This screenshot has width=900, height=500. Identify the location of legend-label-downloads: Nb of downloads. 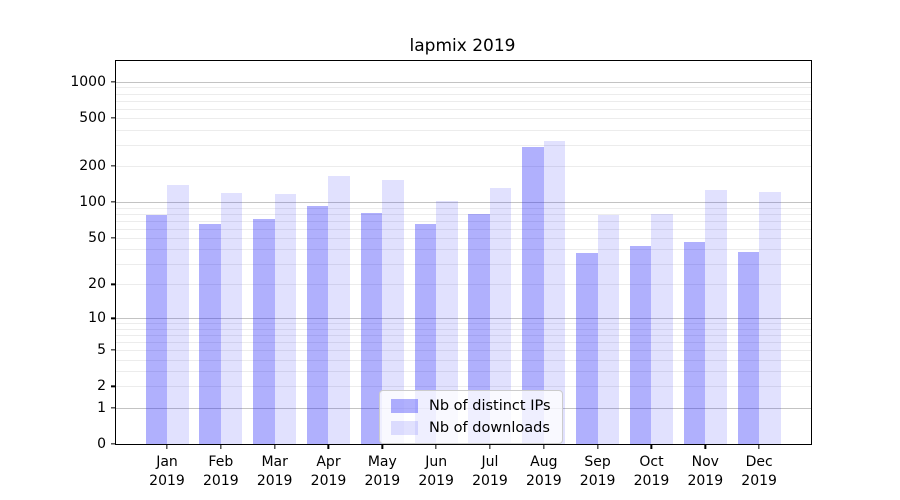
(489, 428).